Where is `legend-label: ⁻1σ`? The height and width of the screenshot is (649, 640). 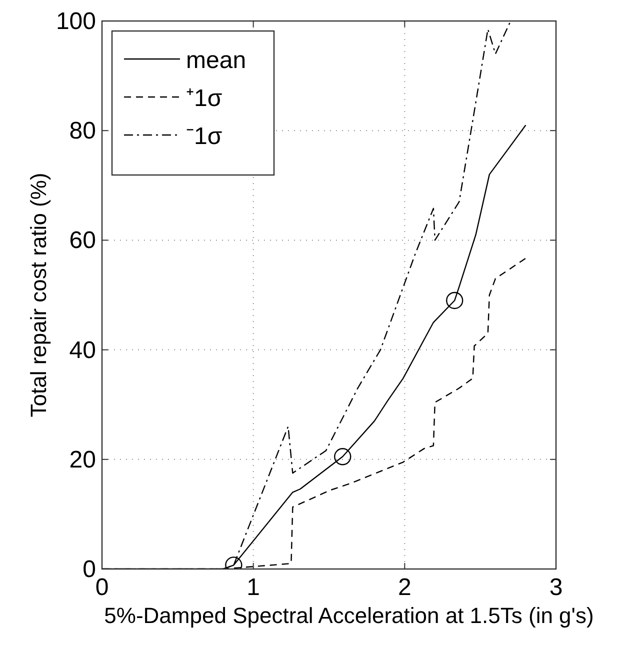
legend-label: ⁻1σ is located at coordinates (204, 136).